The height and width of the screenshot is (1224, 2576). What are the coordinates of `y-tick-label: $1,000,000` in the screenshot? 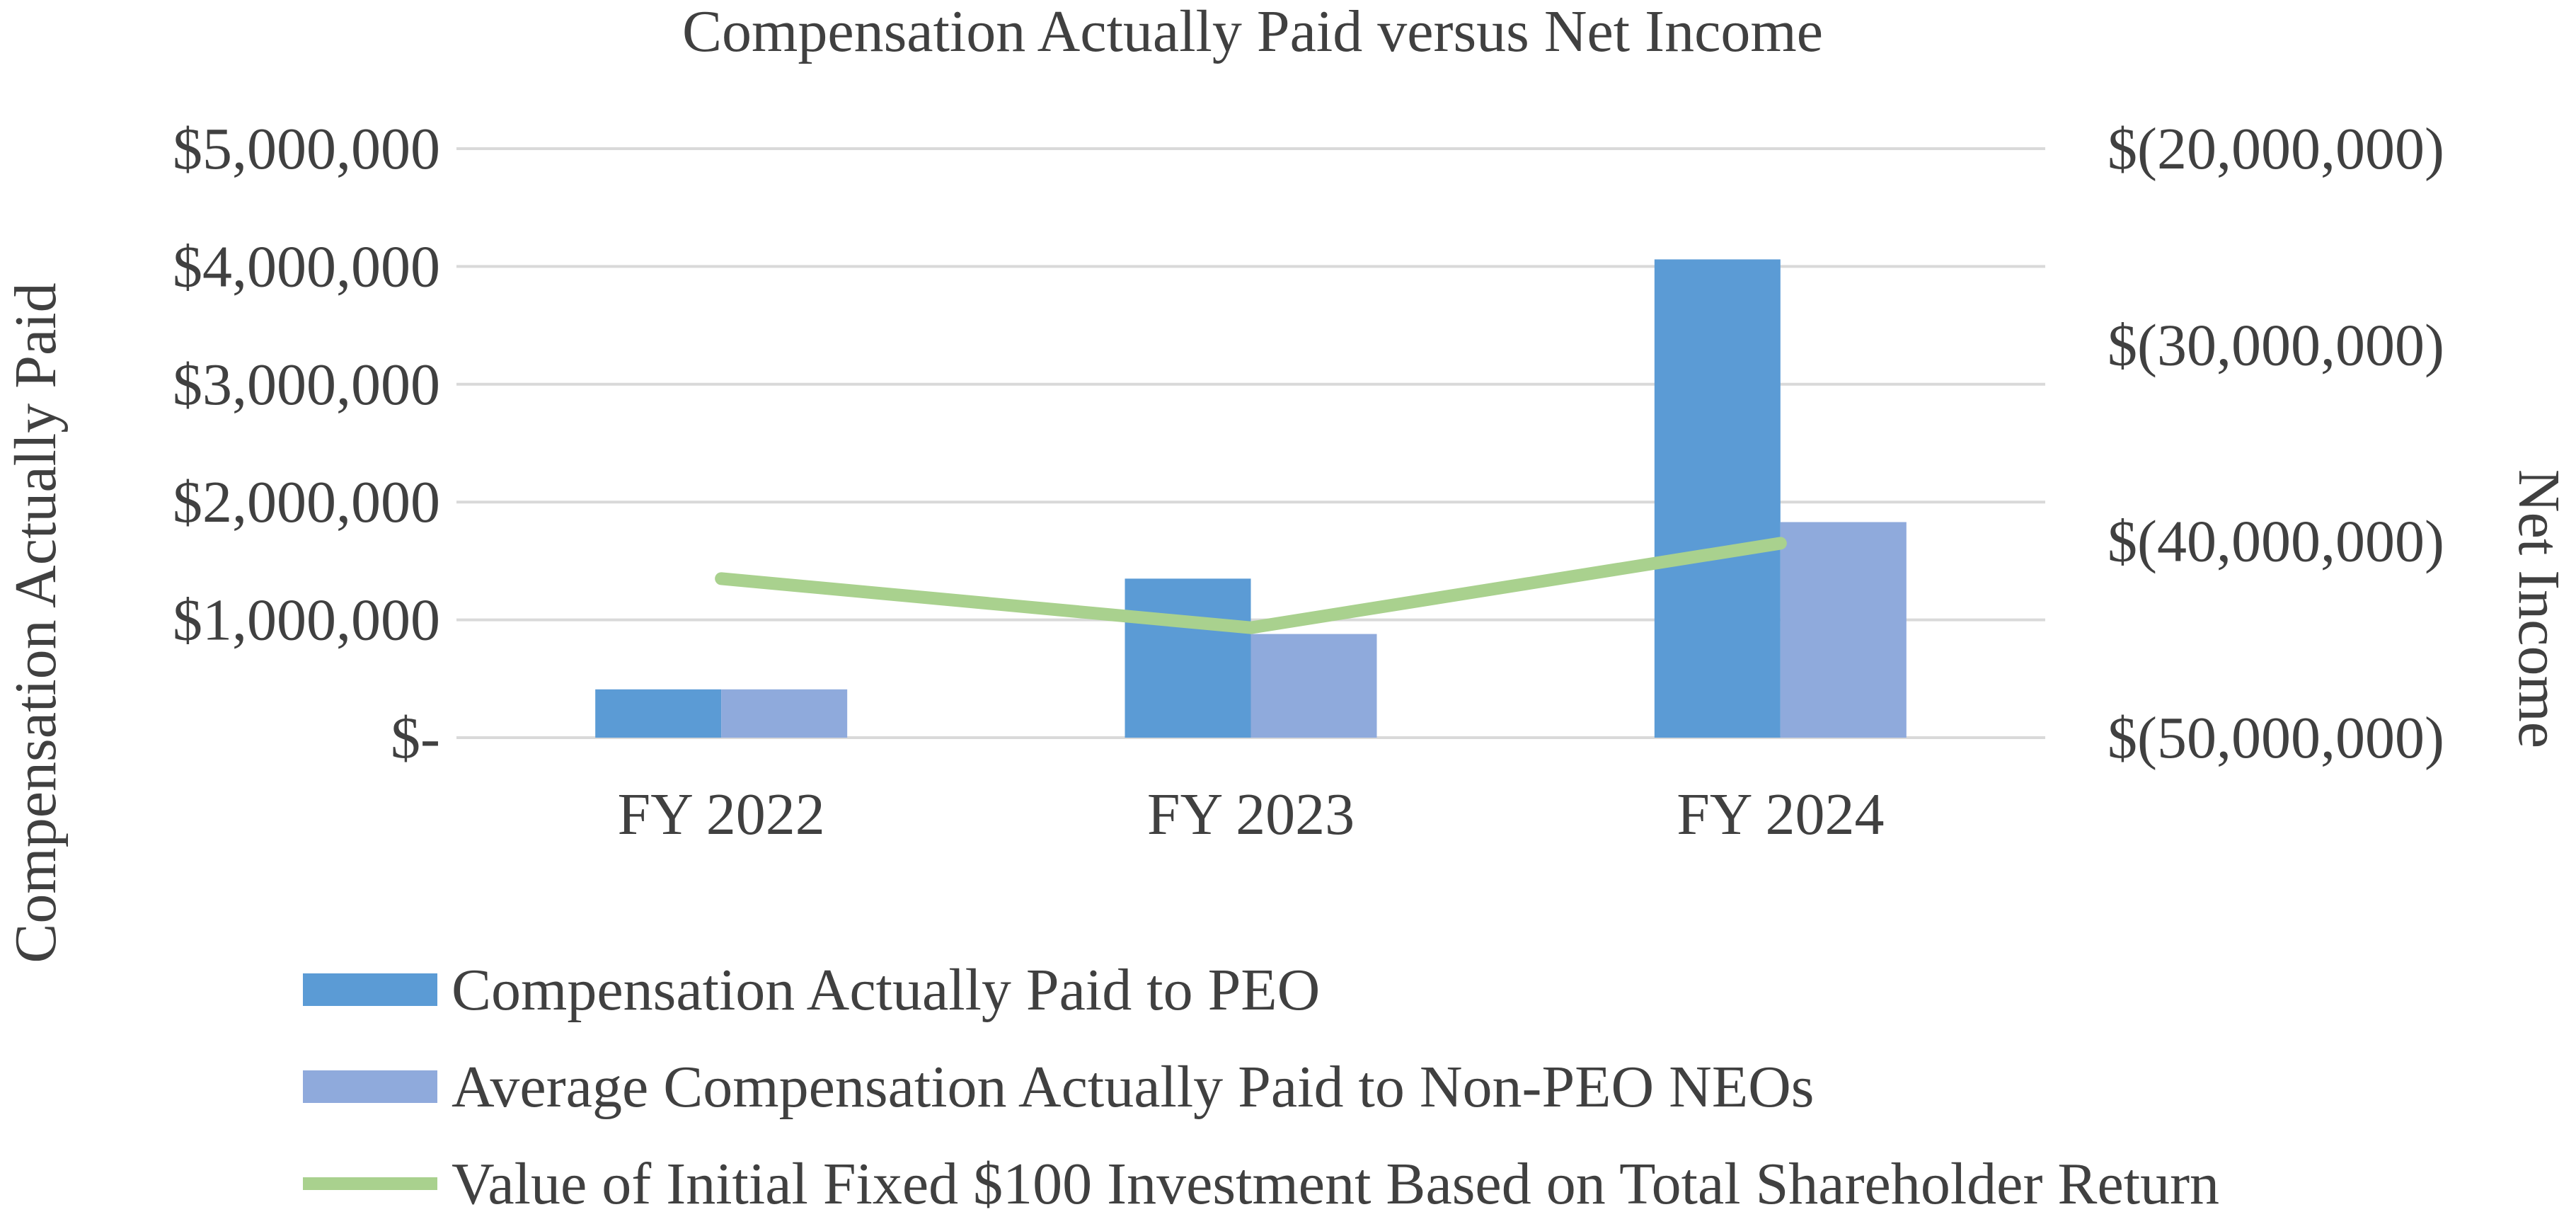 It's located at (307, 620).